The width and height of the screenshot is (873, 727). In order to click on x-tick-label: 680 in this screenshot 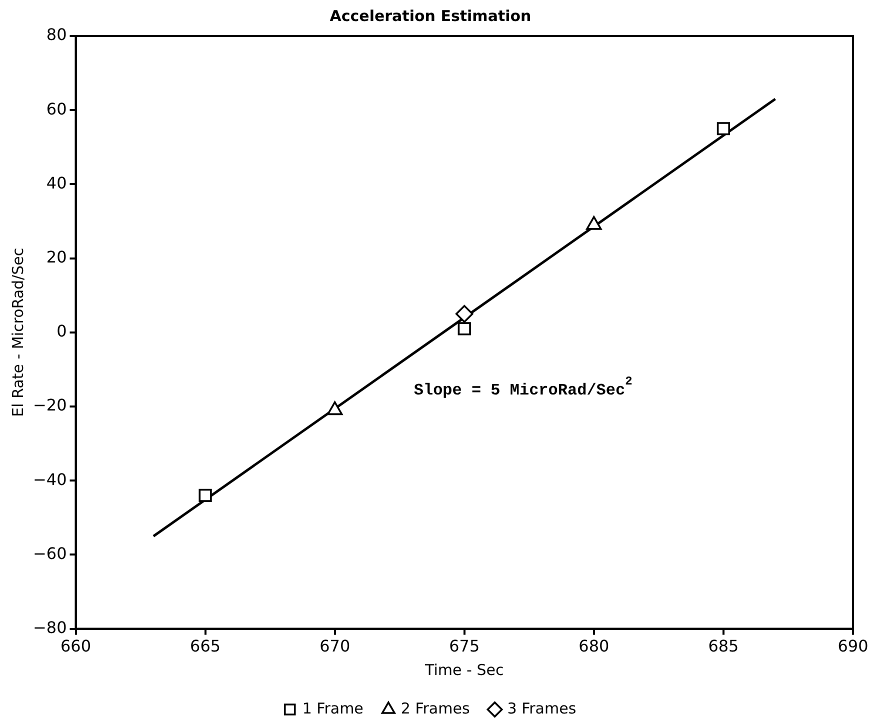, I will do `click(594, 646)`.